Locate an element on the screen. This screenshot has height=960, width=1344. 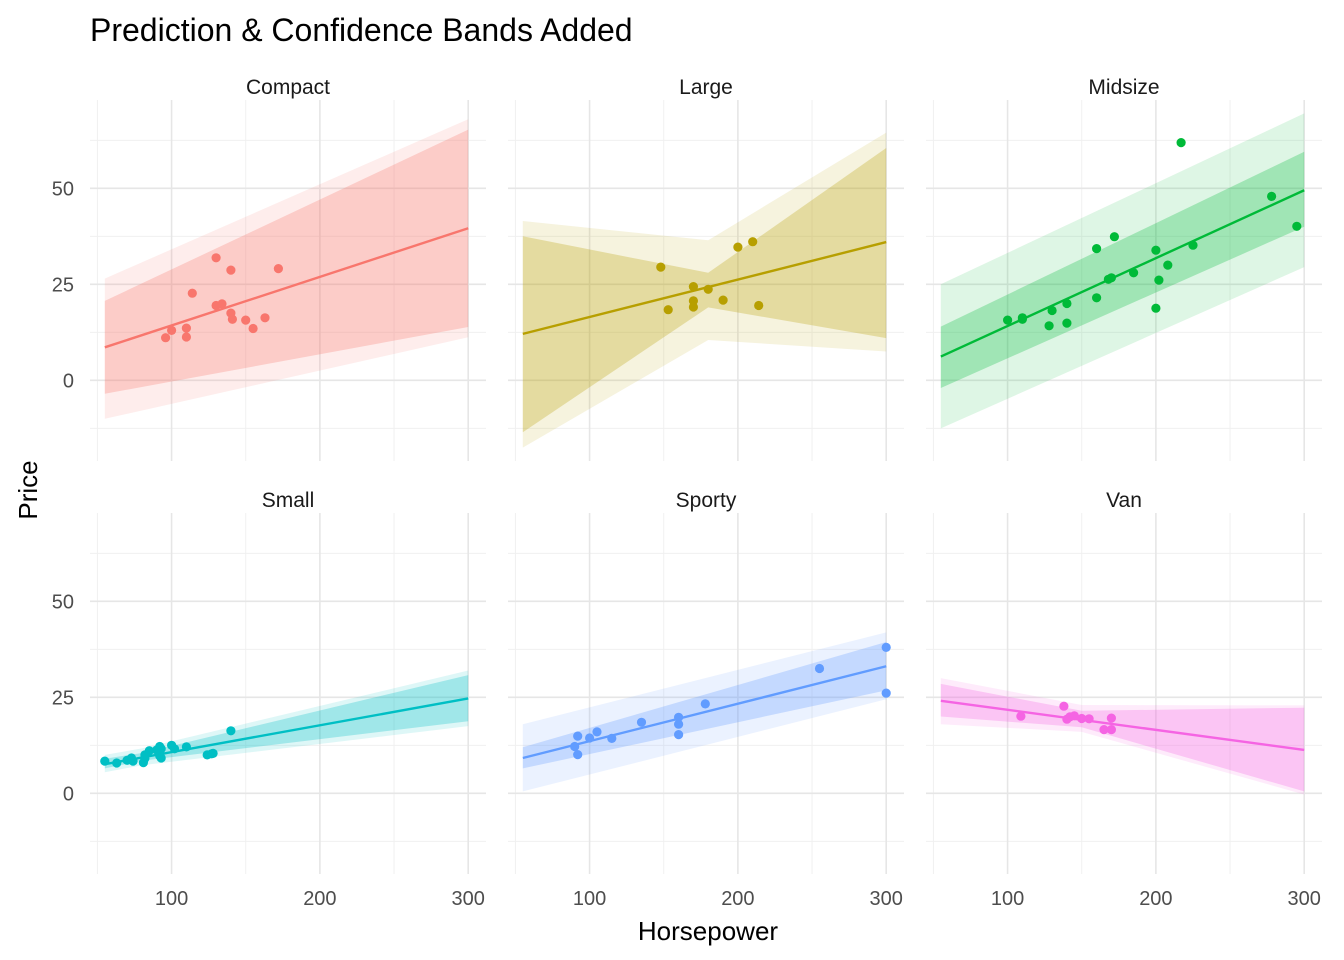
facet-small: Small 0 25 50 100 200 300 is located at coordinates (269, 699).